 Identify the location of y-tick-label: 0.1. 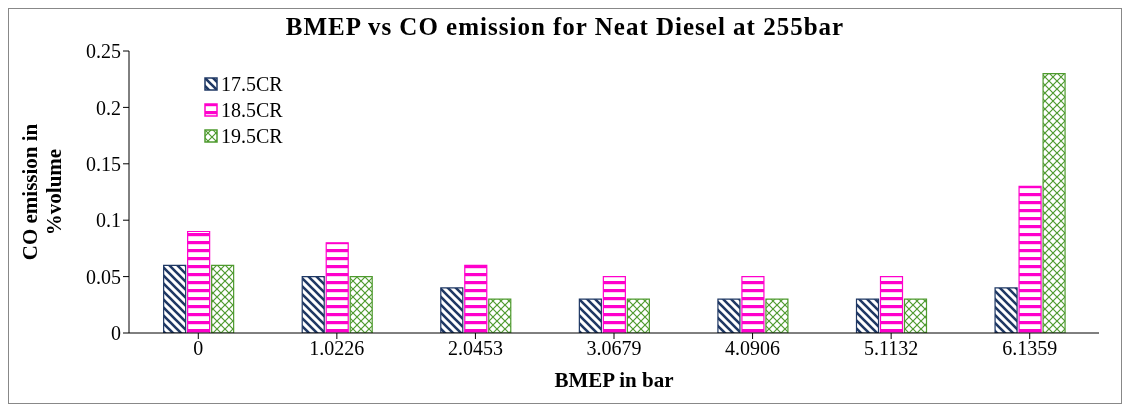
(108, 220).